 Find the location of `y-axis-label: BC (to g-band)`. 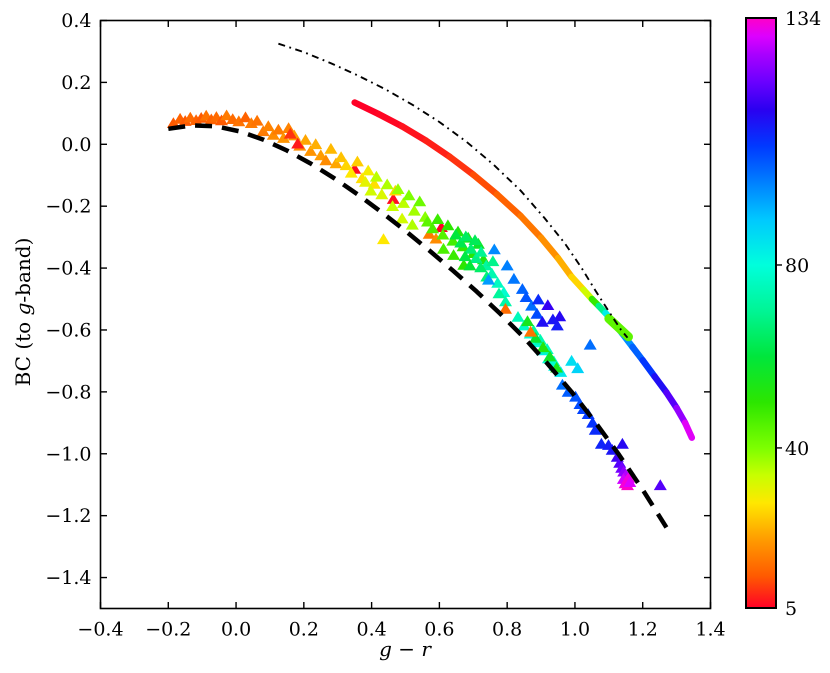

y-axis-label: BC (to g-band) is located at coordinates (23, 312).